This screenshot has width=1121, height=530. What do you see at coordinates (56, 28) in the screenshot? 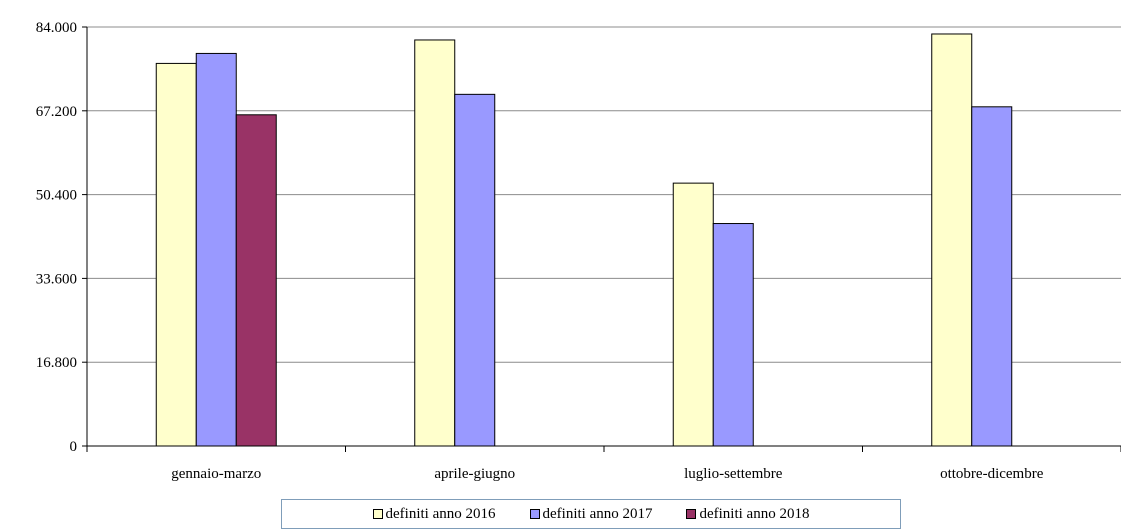
I see `y-tick-label: 84.000` at bounding box center [56, 28].